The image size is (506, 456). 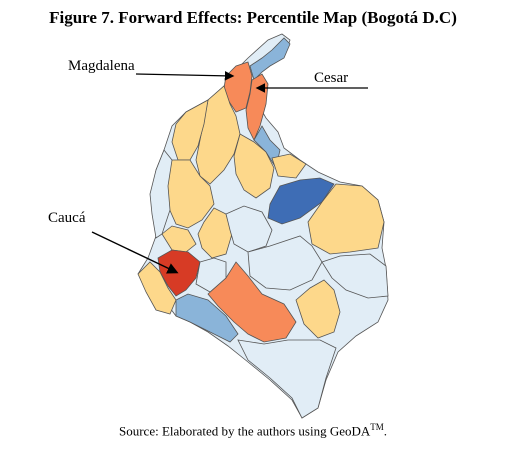 What do you see at coordinates (346, 219) in the screenshot?
I see `region-vichada` at bounding box center [346, 219].